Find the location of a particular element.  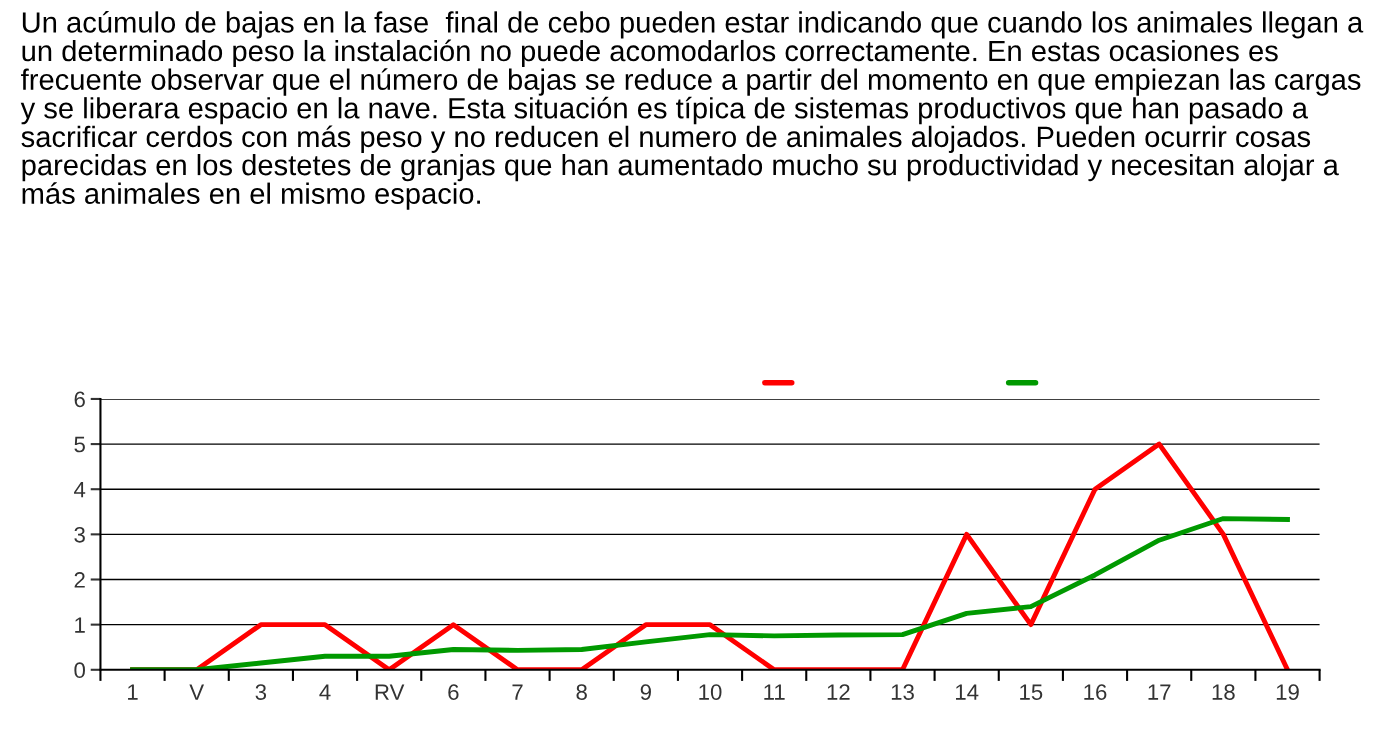

x-tick-label: 8 is located at coordinates (581, 692).